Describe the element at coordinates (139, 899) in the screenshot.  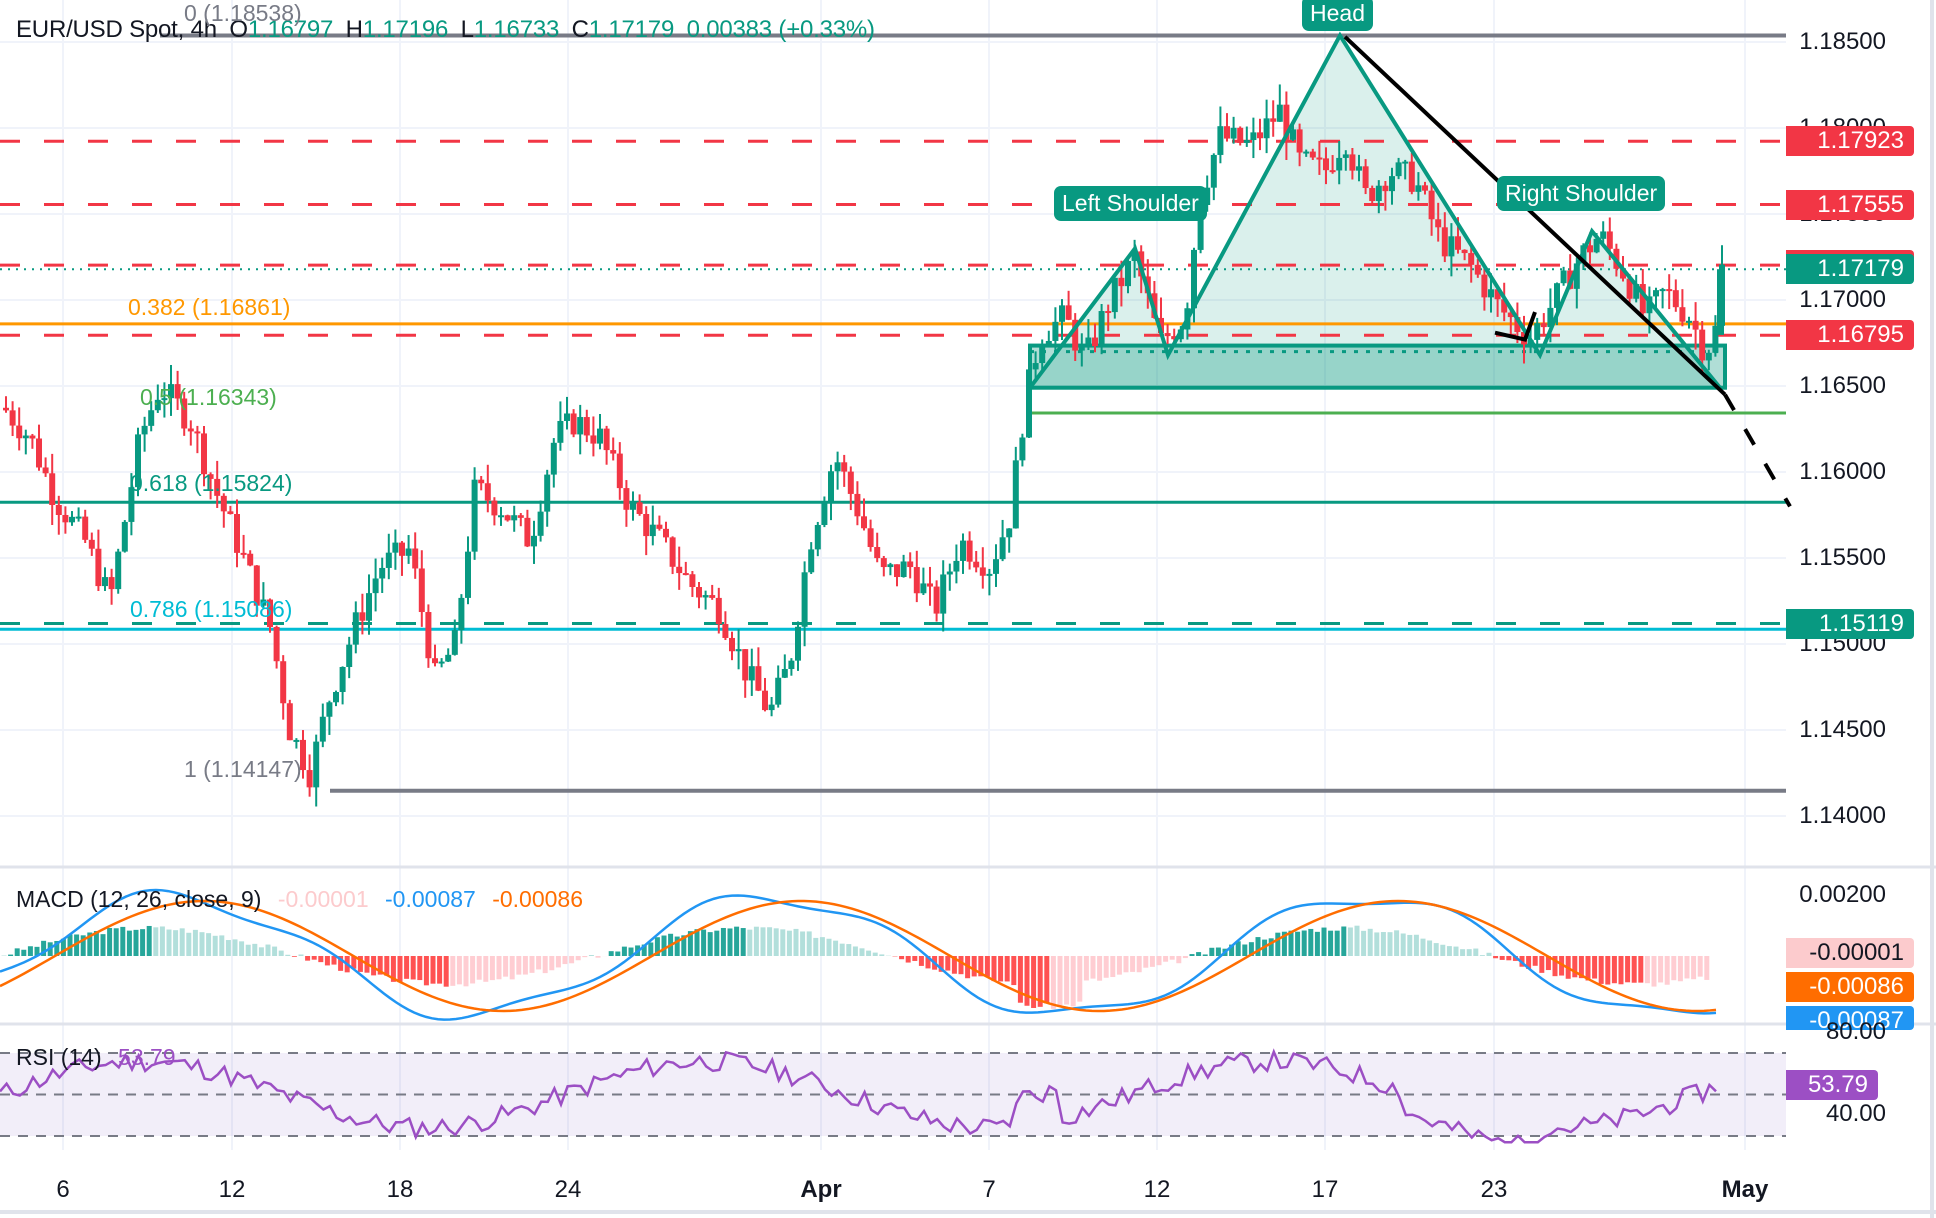
I see `macd-title: MACD (12, 26, close, 9)` at that location.